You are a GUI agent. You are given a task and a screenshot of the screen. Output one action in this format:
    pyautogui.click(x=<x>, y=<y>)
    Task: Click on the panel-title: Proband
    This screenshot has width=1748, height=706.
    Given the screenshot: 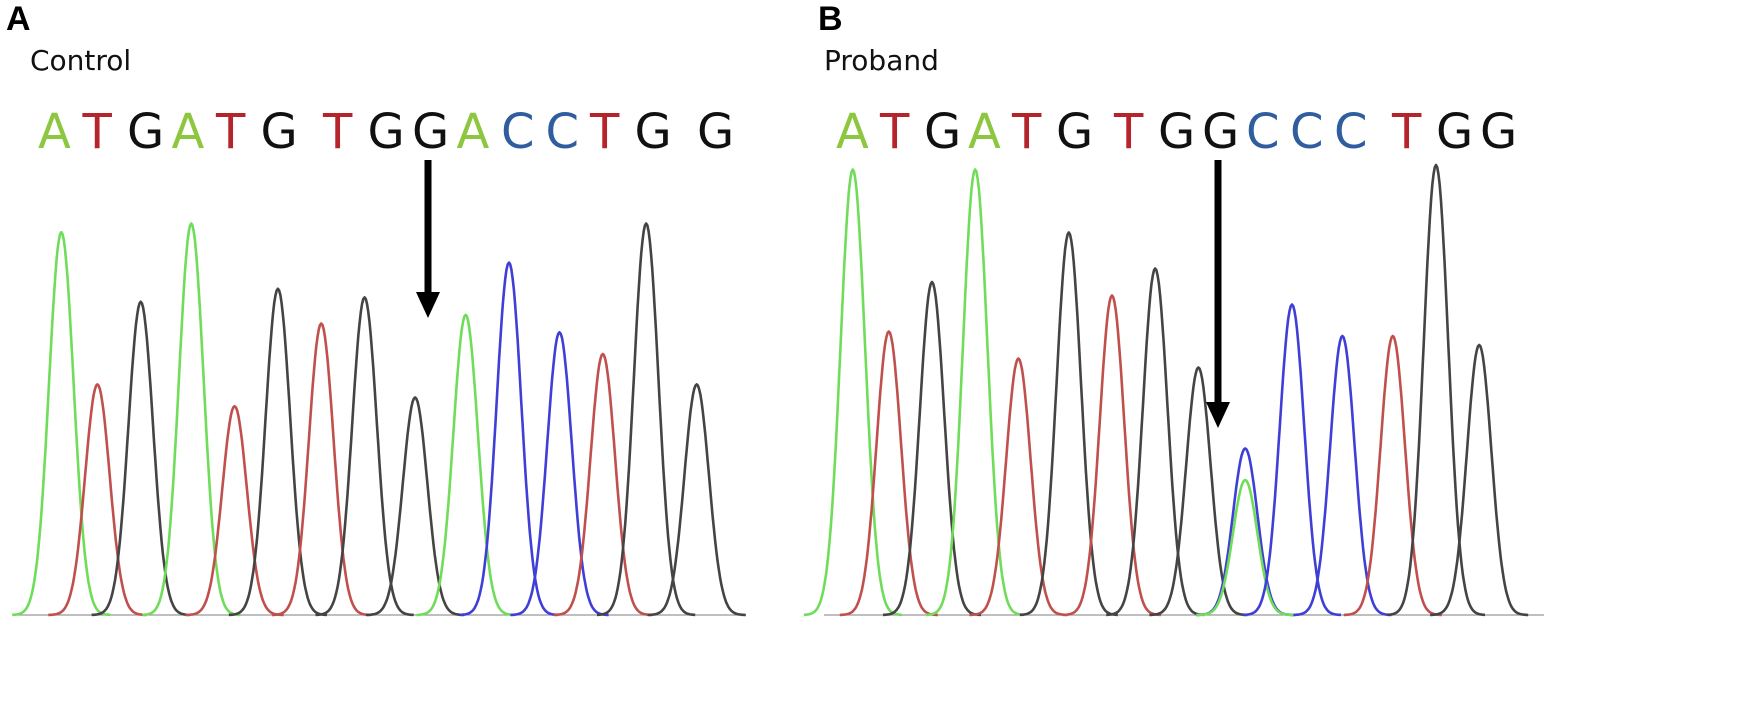 What is the action you would take?
    pyautogui.click(x=881, y=60)
    